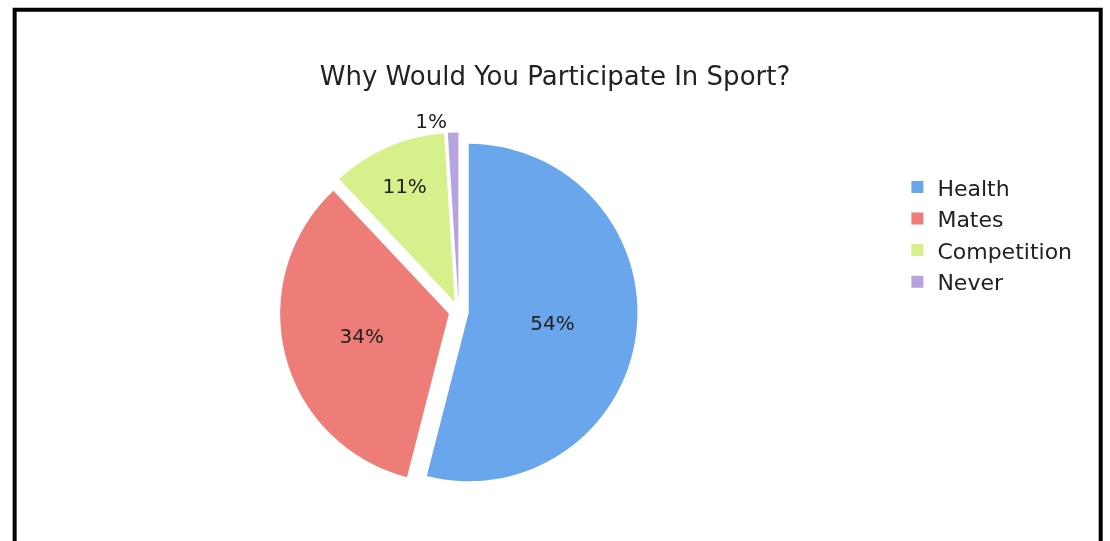 This screenshot has width=1110, height=541. What do you see at coordinates (973, 188) in the screenshot?
I see `legend-label: Health` at bounding box center [973, 188].